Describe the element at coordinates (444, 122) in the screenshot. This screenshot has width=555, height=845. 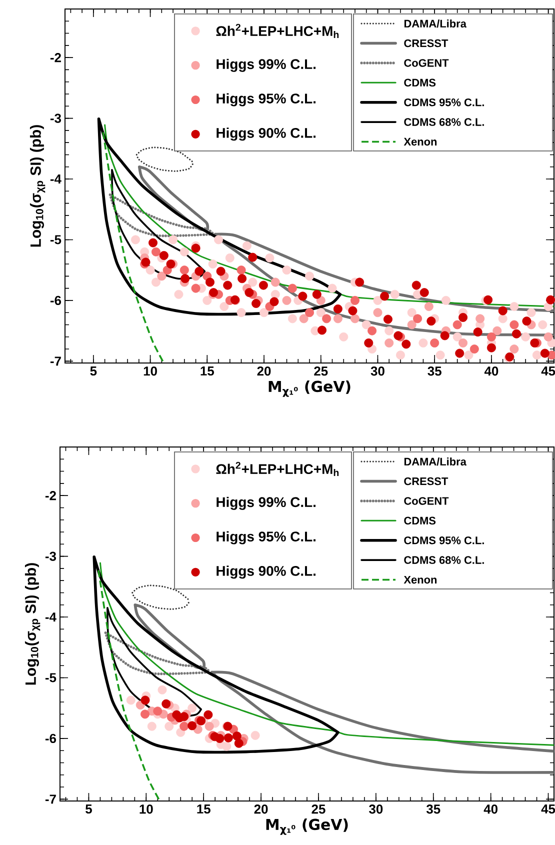
I see `legend-label: CDMS 68% C.L.` at that location.